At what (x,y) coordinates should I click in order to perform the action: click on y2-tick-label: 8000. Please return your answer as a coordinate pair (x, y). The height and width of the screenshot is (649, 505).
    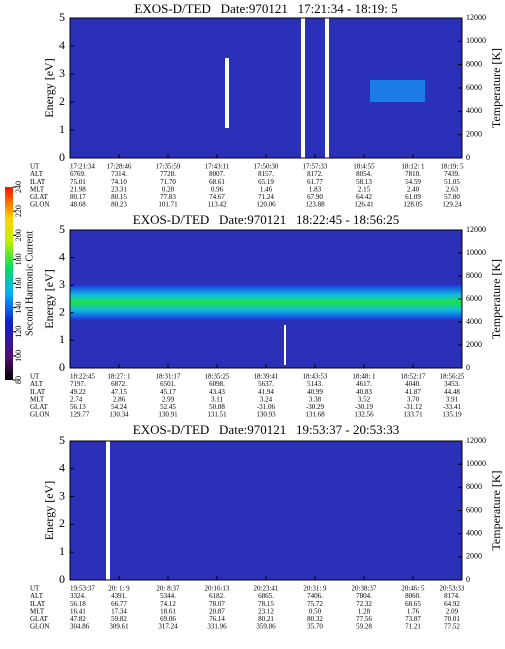
    Looking at the image, I should click on (474, 63).